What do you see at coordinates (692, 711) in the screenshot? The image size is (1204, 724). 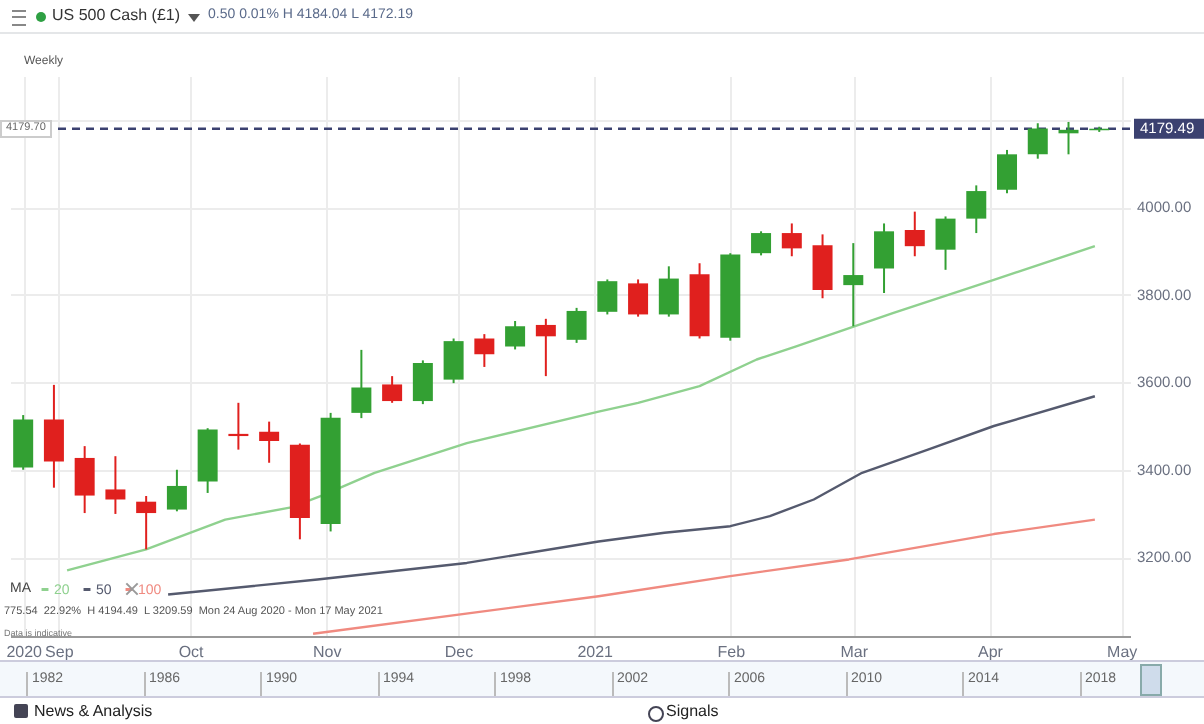 I see `text: Signals` at bounding box center [692, 711].